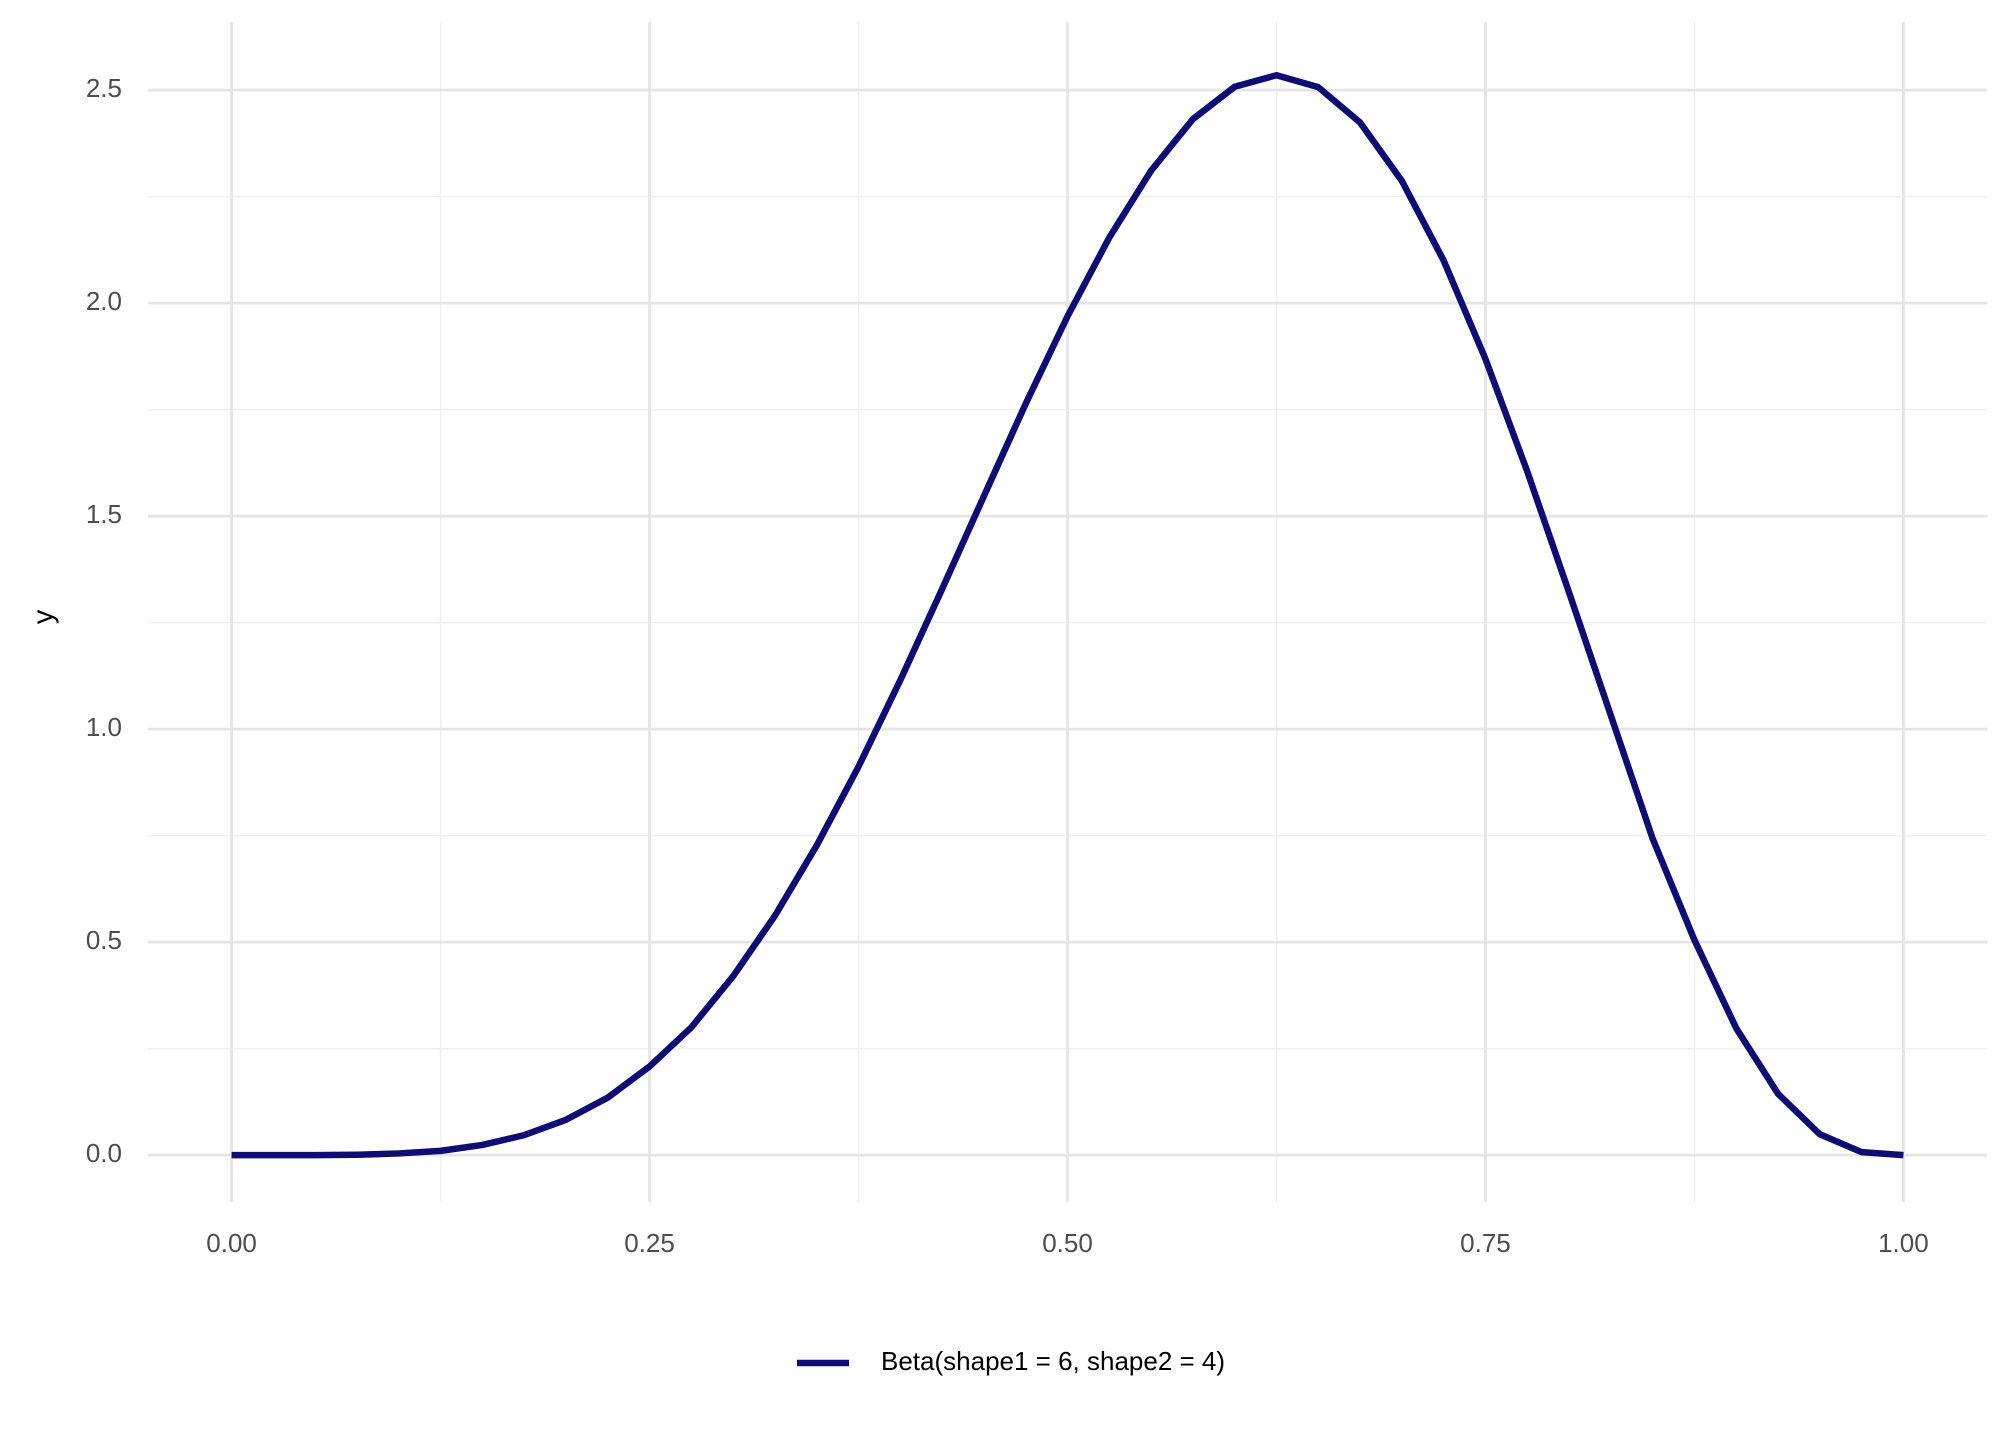 The height and width of the screenshot is (1440, 2016). Describe the element at coordinates (104, 88) in the screenshot. I see `y-tick-label: 2.5` at that location.